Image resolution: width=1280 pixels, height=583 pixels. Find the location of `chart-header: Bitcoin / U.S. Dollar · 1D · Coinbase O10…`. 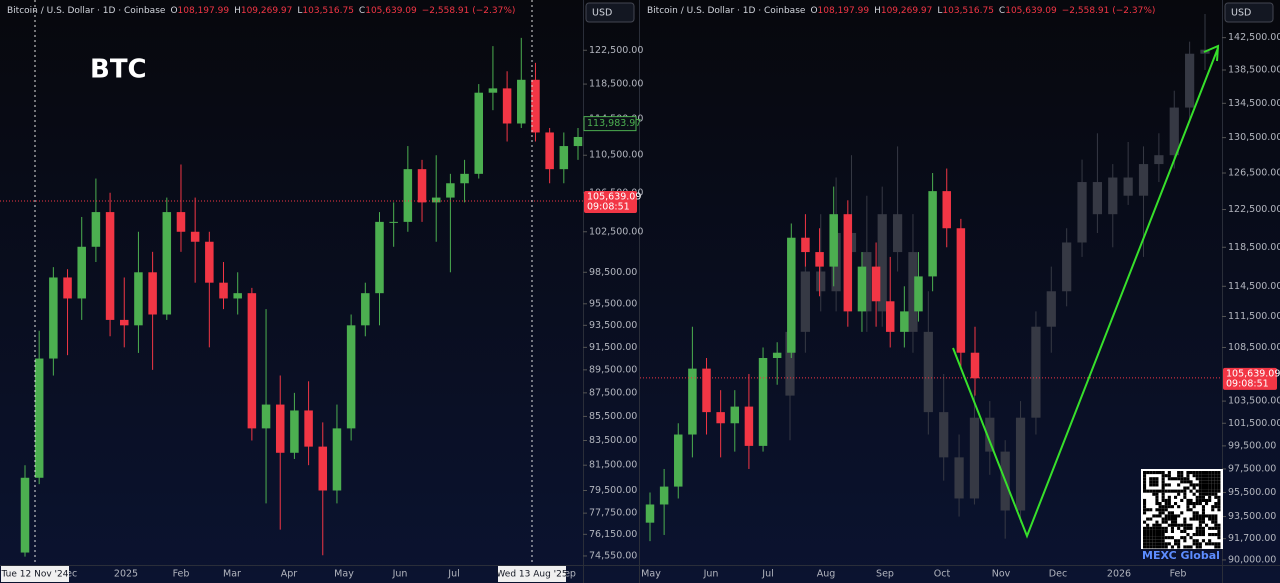

chart-header: Bitcoin / U.S. Dollar · 1D · Coinbase O10… is located at coordinates (261, 11).